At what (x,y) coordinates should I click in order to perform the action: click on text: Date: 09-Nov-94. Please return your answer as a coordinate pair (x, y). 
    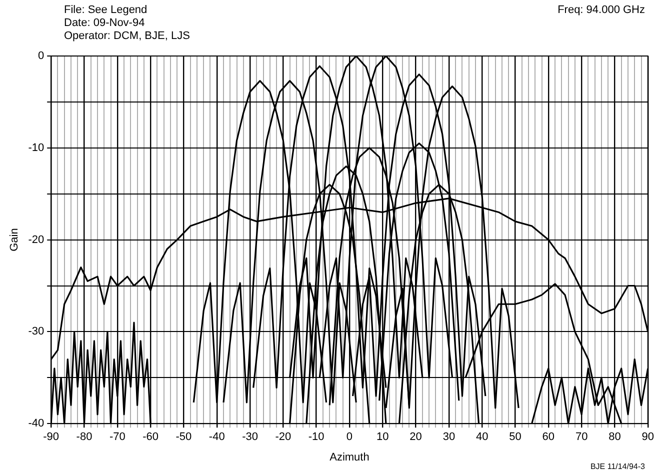
    Looking at the image, I should click on (104, 23).